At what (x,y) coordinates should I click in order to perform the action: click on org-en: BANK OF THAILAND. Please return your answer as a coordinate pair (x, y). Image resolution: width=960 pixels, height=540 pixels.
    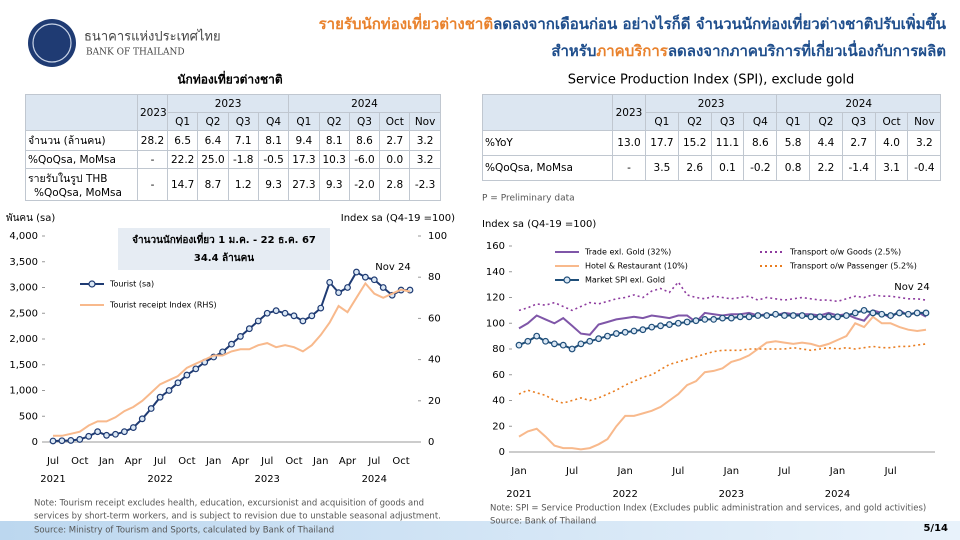
    Looking at the image, I should click on (135, 53).